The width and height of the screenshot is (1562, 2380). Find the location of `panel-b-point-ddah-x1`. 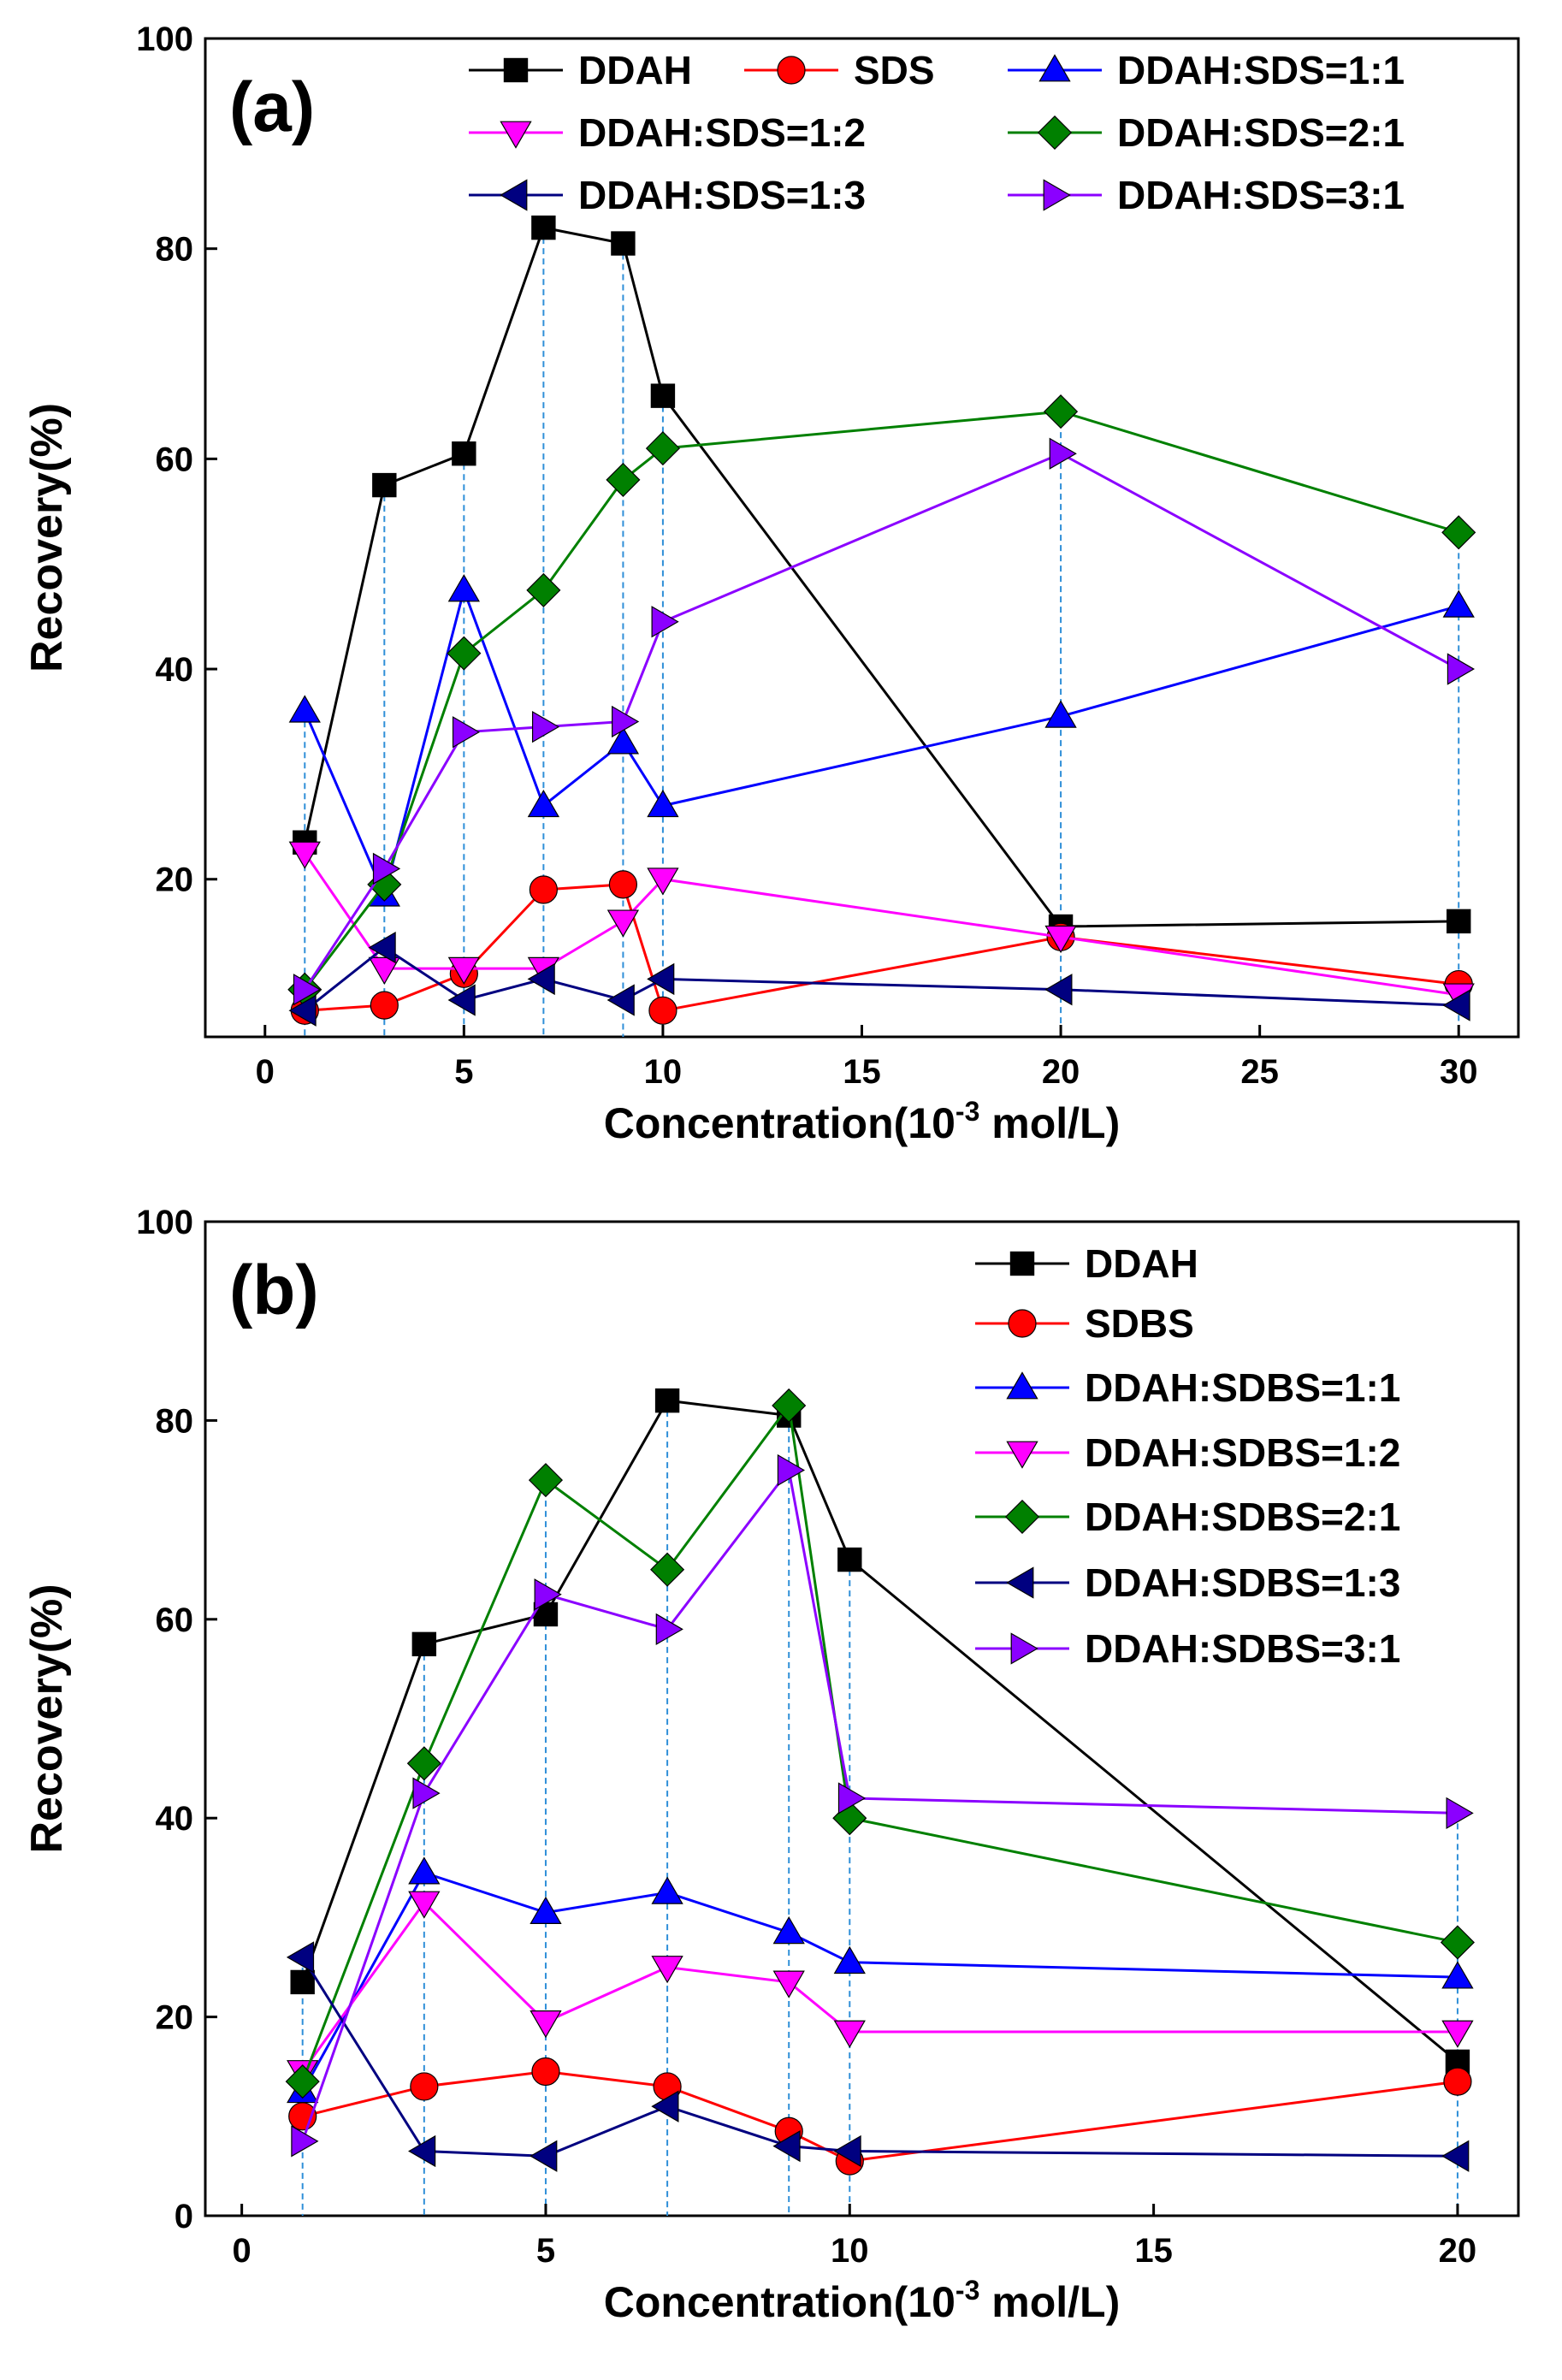

panel-b-point-ddah-x1 is located at coordinates (302, 1982).